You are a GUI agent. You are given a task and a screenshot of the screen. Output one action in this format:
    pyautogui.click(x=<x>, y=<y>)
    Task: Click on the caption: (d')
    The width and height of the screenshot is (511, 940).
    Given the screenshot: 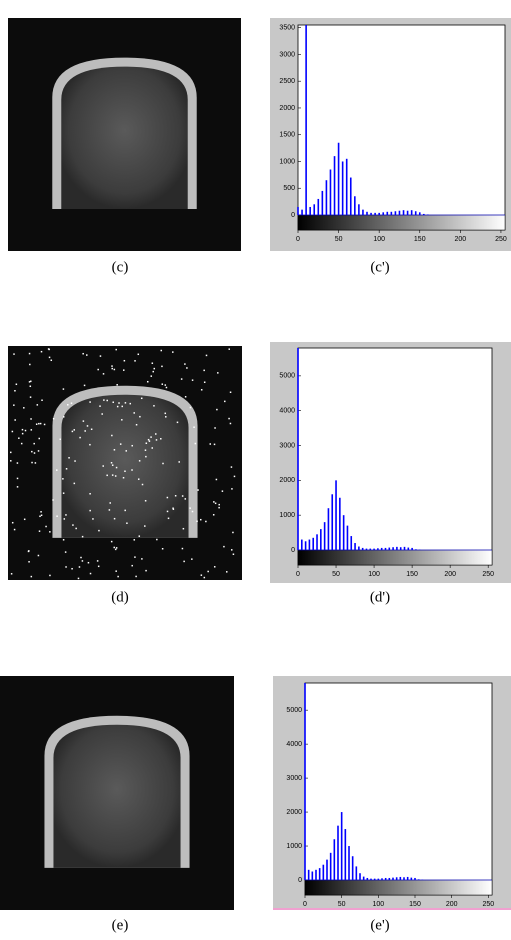 What is the action you would take?
    pyautogui.click(x=380, y=597)
    